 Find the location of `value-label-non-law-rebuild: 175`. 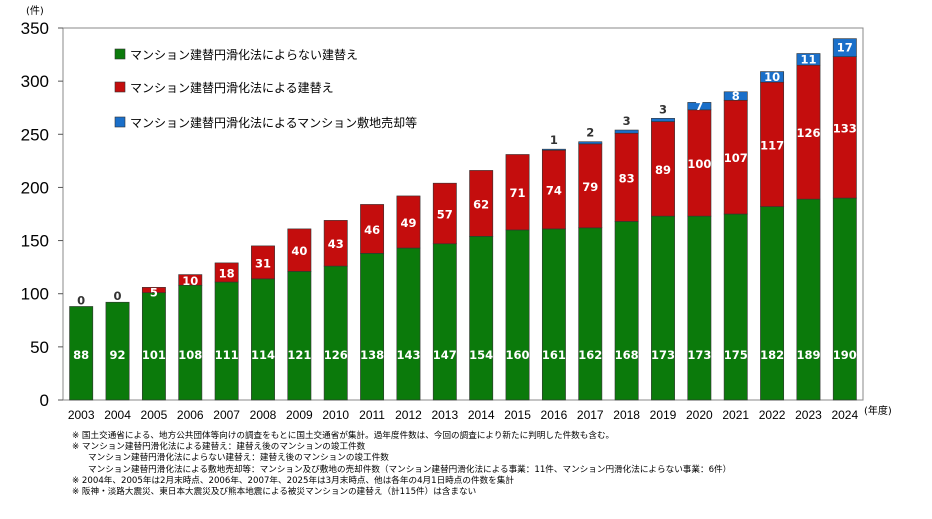

value-label-non-law-rebuild: 175 is located at coordinates (736, 355).